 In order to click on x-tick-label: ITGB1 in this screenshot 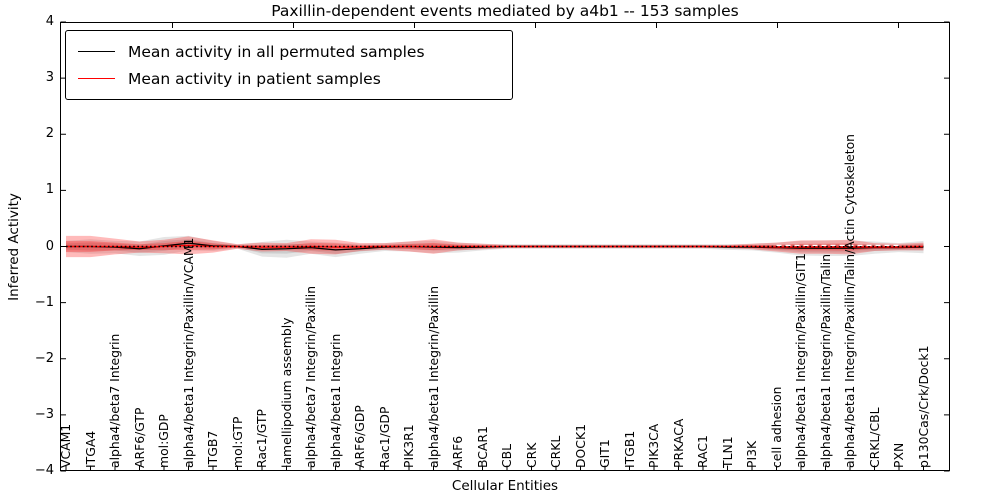, I will do `click(629, 449)`.